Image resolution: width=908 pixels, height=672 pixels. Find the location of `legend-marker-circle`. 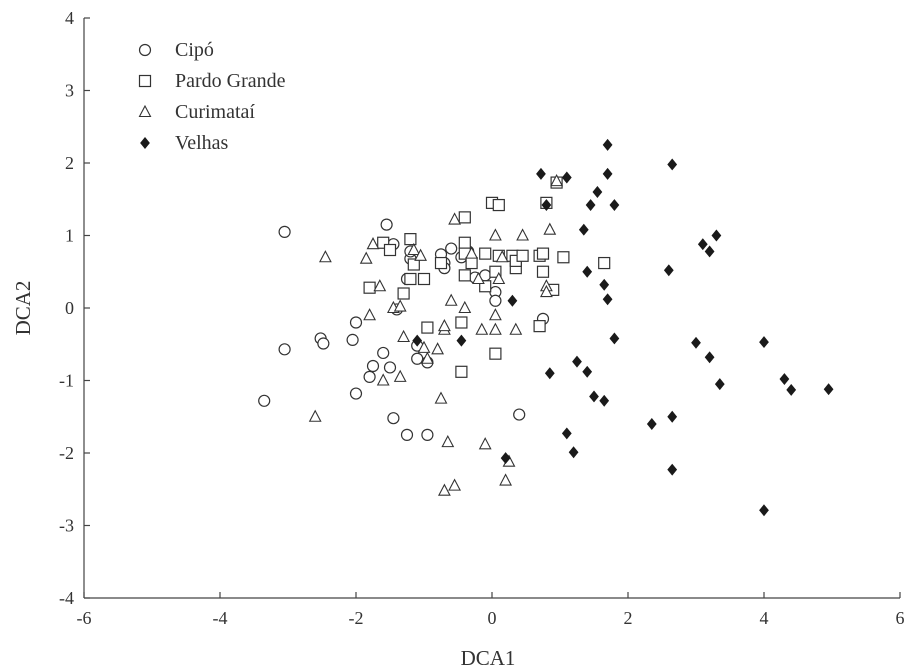

legend-marker-circle is located at coordinates (145, 50).